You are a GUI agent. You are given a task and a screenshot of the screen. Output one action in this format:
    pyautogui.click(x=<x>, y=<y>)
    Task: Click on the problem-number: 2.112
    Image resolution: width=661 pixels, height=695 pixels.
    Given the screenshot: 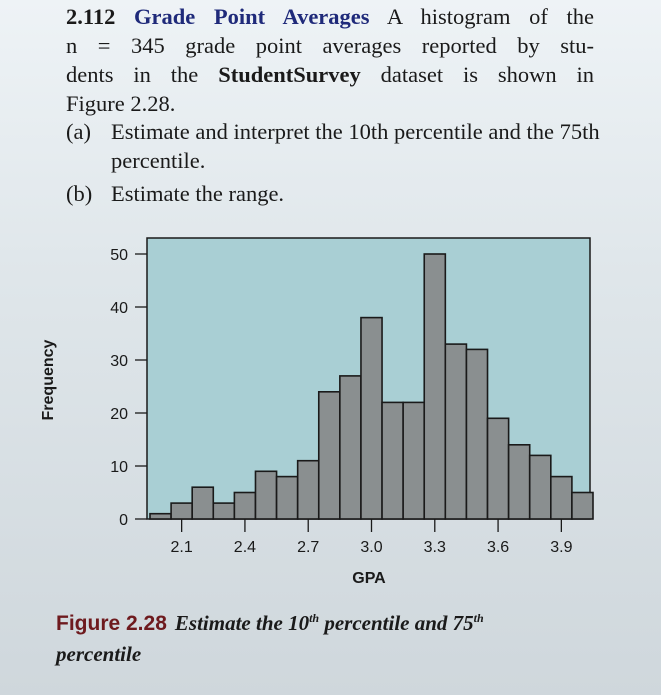 What is the action you would take?
    pyautogui.click(x=91, y=16)
    